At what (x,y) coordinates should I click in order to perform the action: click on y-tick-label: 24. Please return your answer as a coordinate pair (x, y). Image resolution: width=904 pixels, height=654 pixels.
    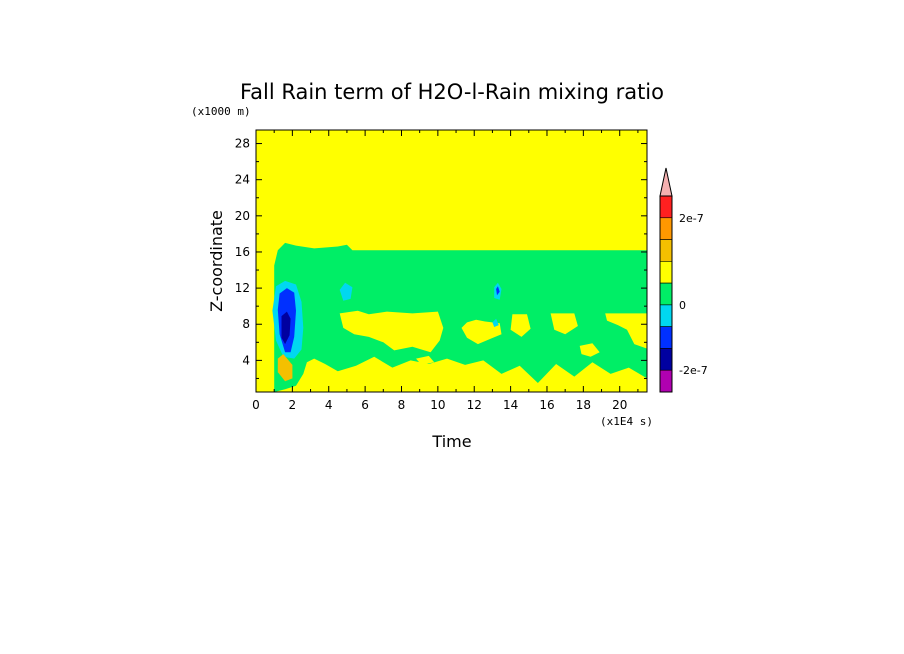
    Looking at the image, I should click on (242, 180).